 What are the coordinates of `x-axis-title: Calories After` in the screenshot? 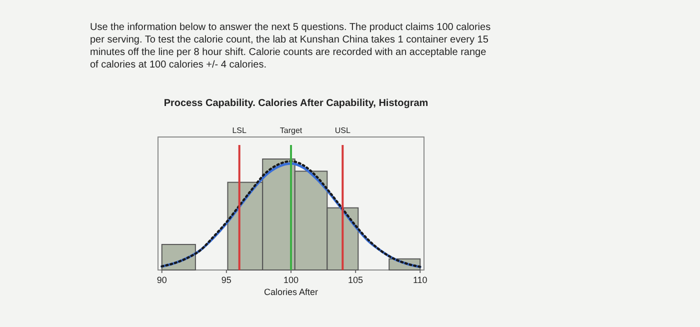 It's located at (291, 292).